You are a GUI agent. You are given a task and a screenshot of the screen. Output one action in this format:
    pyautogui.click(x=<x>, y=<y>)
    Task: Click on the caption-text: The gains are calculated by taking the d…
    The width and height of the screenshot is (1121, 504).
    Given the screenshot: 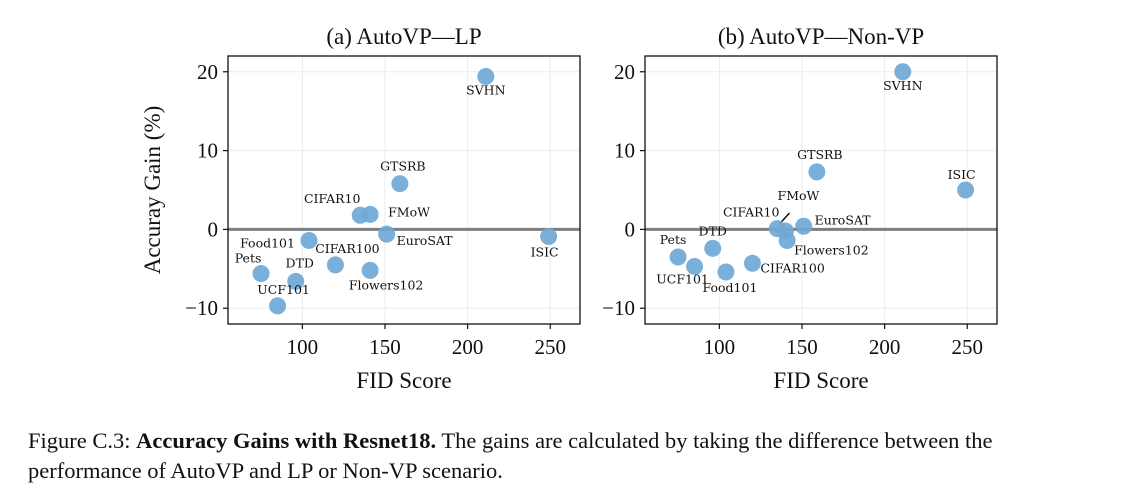 What is the action you would take?
    pyautogui.click(x=510, y=455)
    